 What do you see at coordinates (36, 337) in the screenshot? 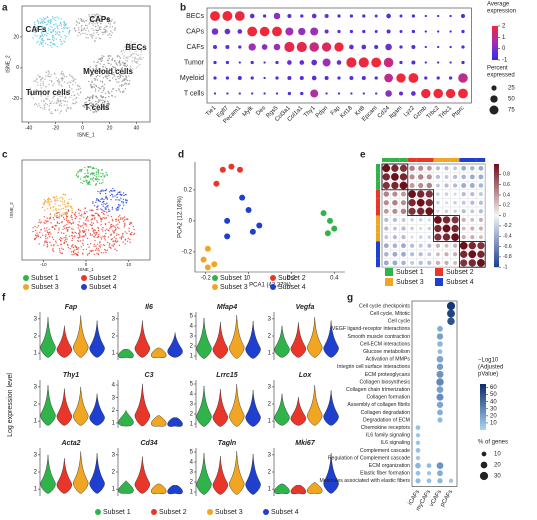
I see `y-tick-label: 2` at bounding box center [36, 337].